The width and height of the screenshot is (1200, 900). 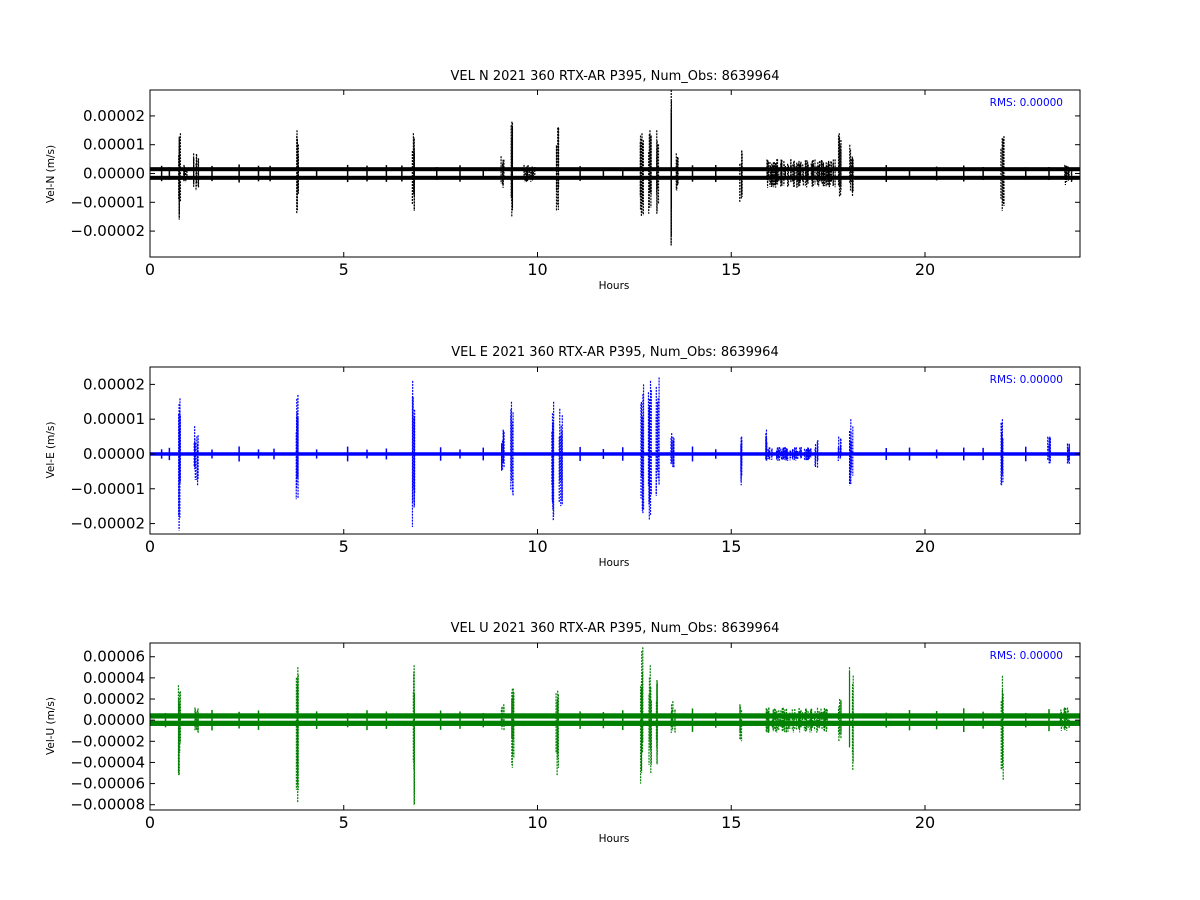 I want to click on rms-label-vel-u: RMS: 0.00000, so click(x=1026, y=656).